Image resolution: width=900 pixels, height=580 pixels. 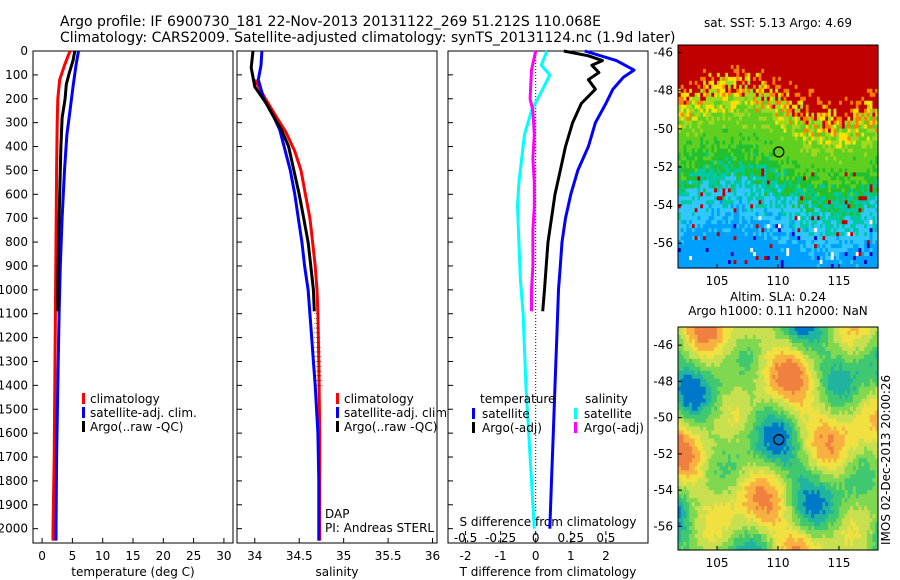 What do you see at coordinates (663, 53) in the screenshot?
I see `map-y-tick-label: -46` at bounding box center [663, 53].